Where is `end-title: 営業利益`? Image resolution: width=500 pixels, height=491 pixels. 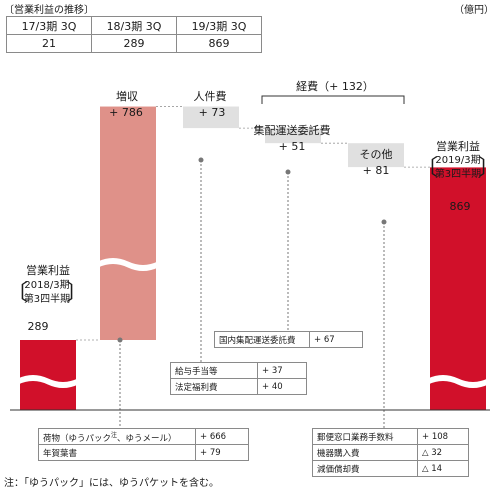 end-title: 営業利益 is located at coordinates (458, 146).